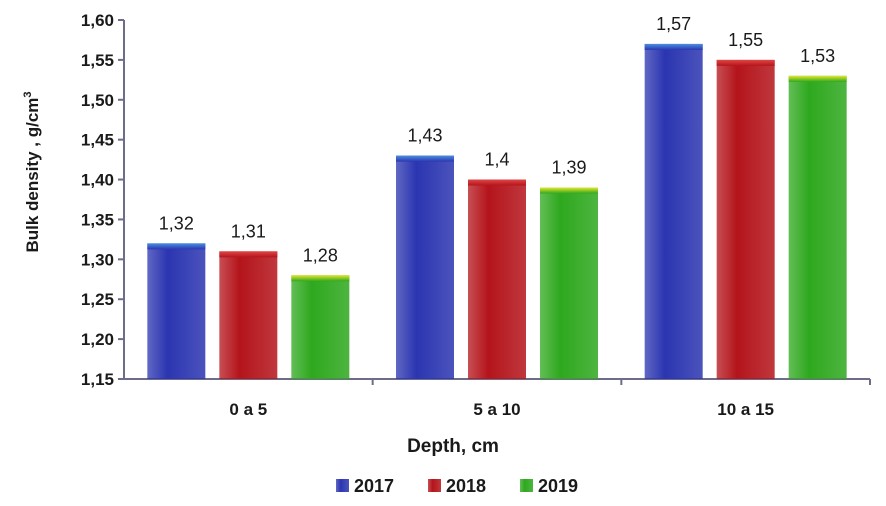  Describe the element at coordinates (32, 175) in the screenshot. I see `y-axis-title-text: Bulk density , g/cm` at that location.